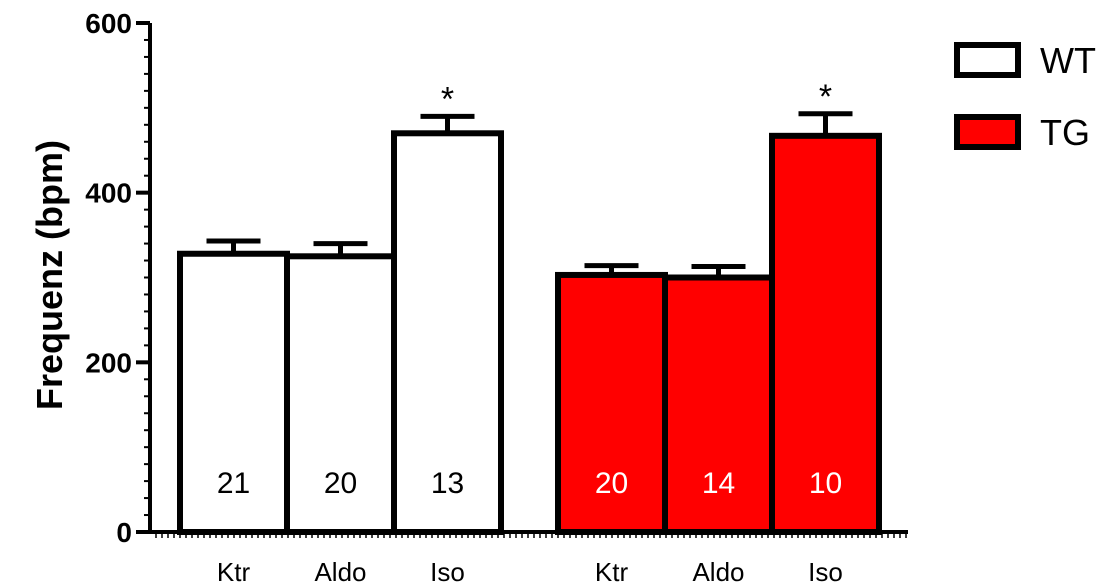 The image size is (1116, 587). Describe the element at coordinates (718, 404) in the screenshot. I see `bar-tg-aldo` at that location.